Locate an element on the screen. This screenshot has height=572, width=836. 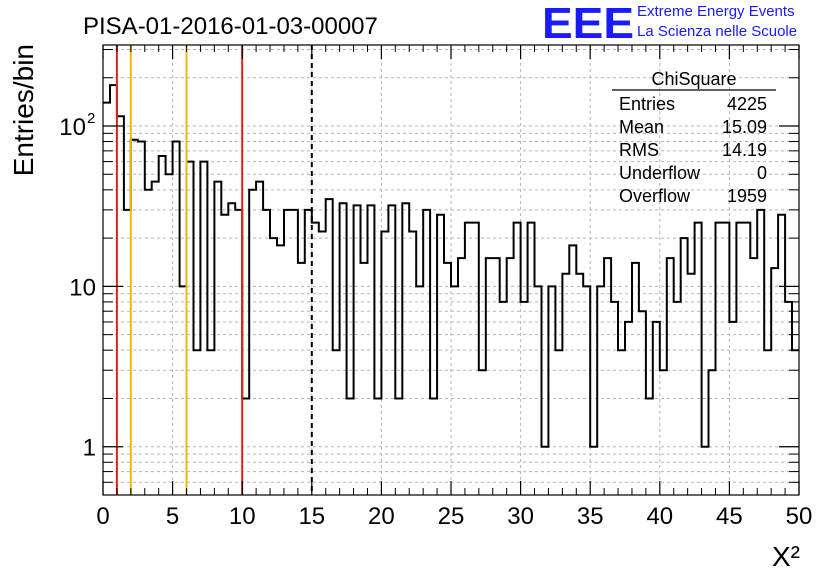
stats-value-rms: 14.19 is located at coordinates (744, 150).